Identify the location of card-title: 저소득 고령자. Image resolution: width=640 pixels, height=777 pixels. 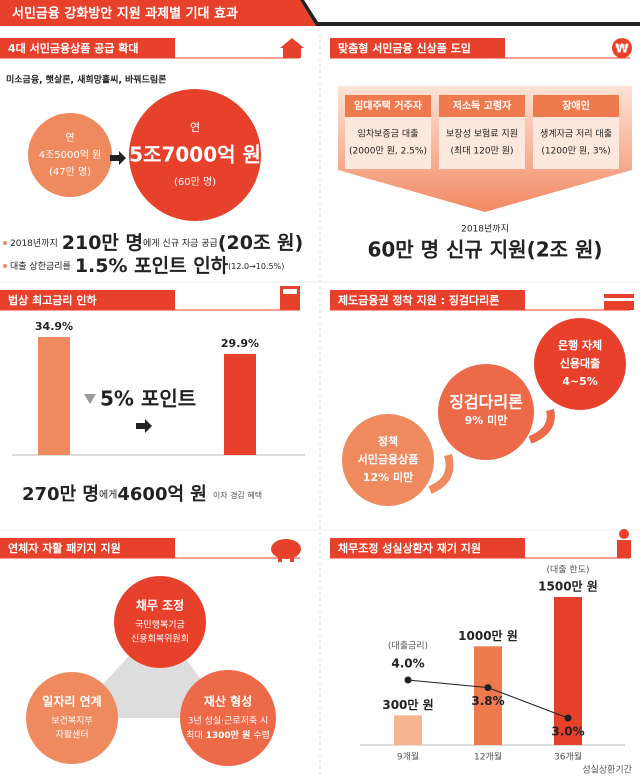
(482, 105).